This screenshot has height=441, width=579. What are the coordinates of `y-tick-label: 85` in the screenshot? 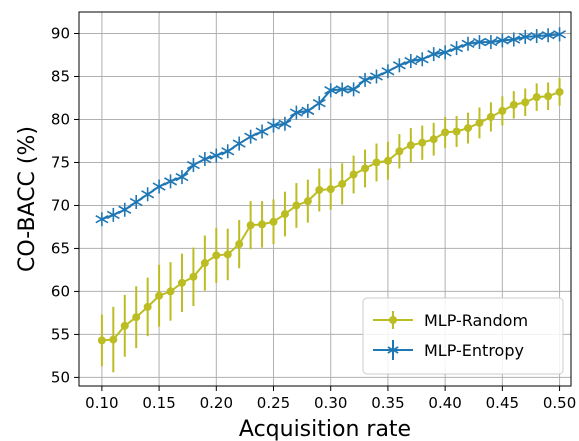 It's located at (60, 76).